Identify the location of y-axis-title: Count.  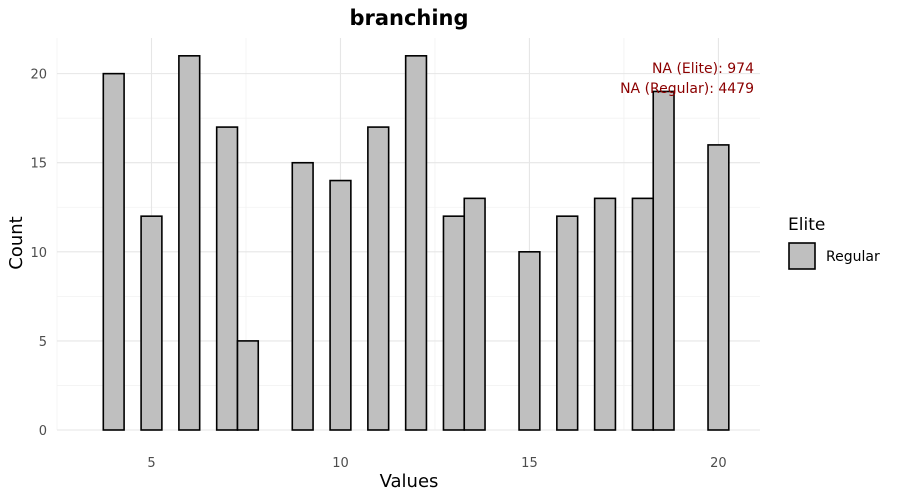
(16, 242).